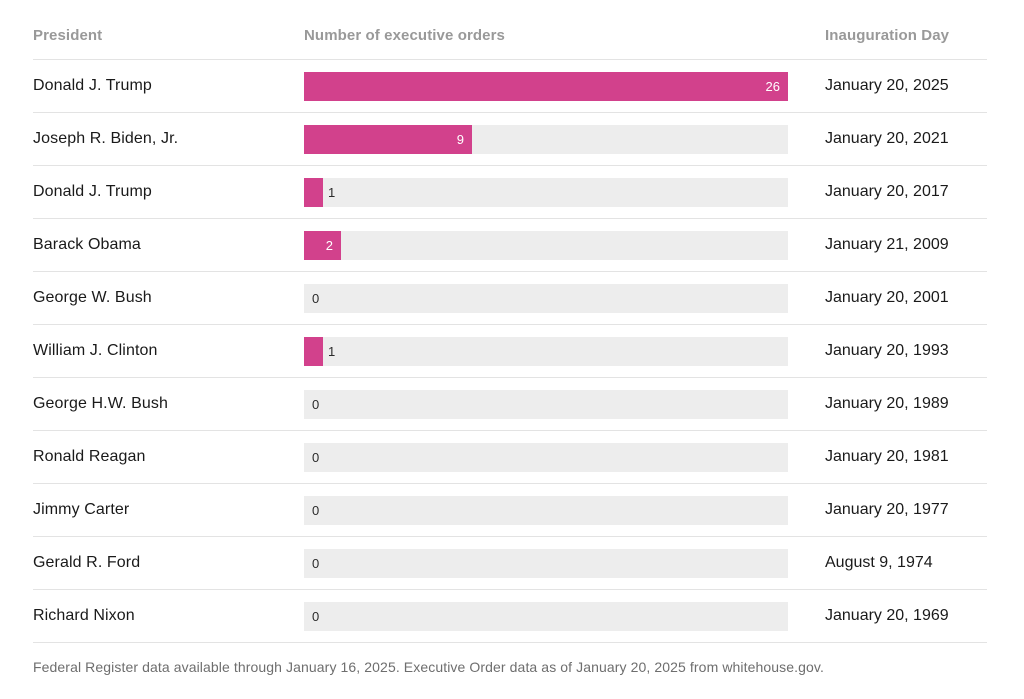 This screenshot has width=1024, height=699. What do you see at coordinates (887, 138) in the screenshot?
I see `inauguration-date: January 20, 2021` at bounding box center [887, 138].